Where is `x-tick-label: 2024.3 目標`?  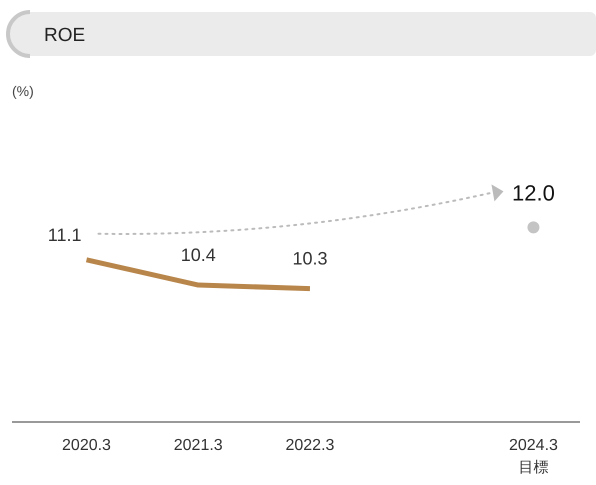
x-tick-label: 2024.3 目標 is located at coordinates (533, 456).